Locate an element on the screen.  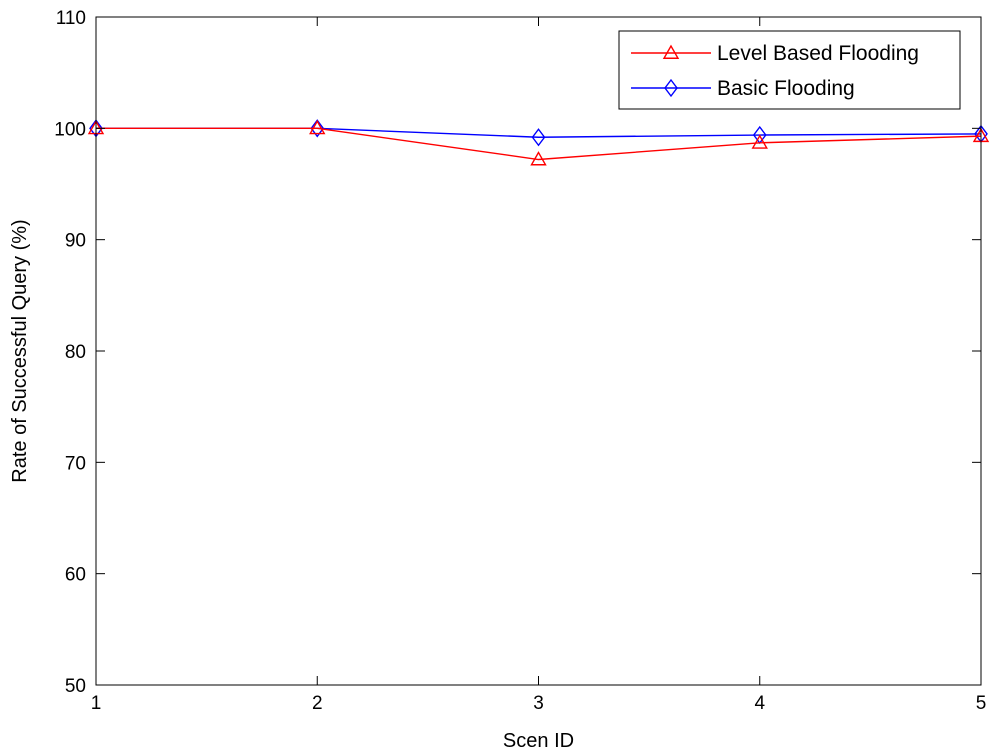
y-tick-label-7: 110 is located at coordinates (71, 18).